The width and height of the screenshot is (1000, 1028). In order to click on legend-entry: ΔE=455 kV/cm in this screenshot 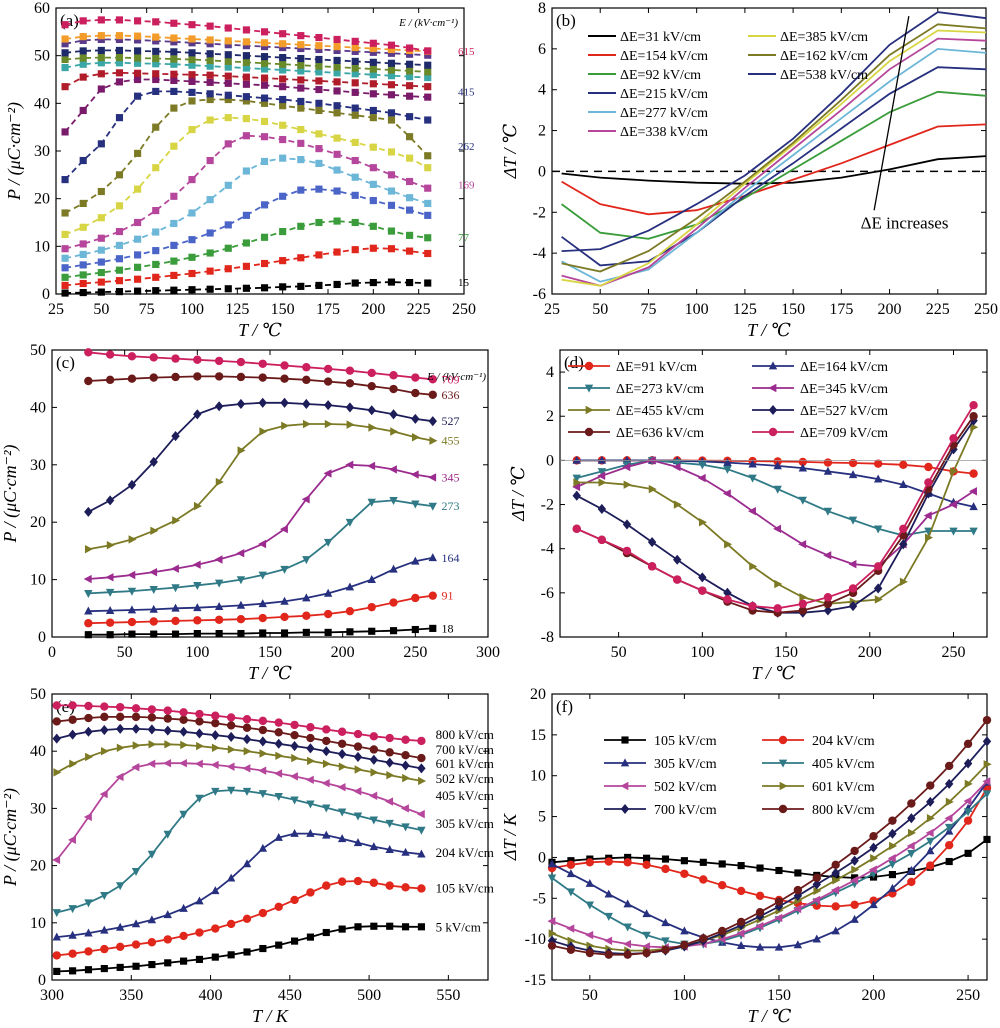, I will do `click(660, 411)`.